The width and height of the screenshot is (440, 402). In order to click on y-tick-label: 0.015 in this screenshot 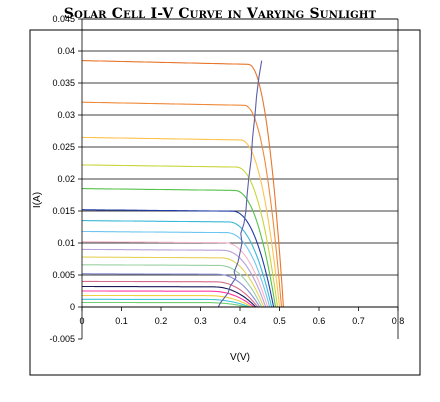, I will do `click(63, 211)`.